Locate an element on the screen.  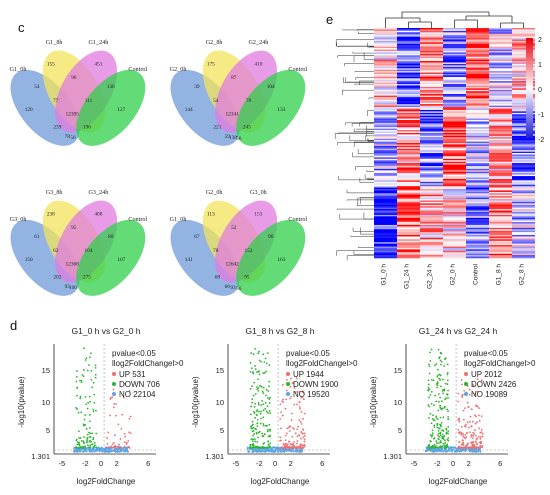
volcano-title: G1_8 h vs G2_8 h is located at coordinates (280, 331).